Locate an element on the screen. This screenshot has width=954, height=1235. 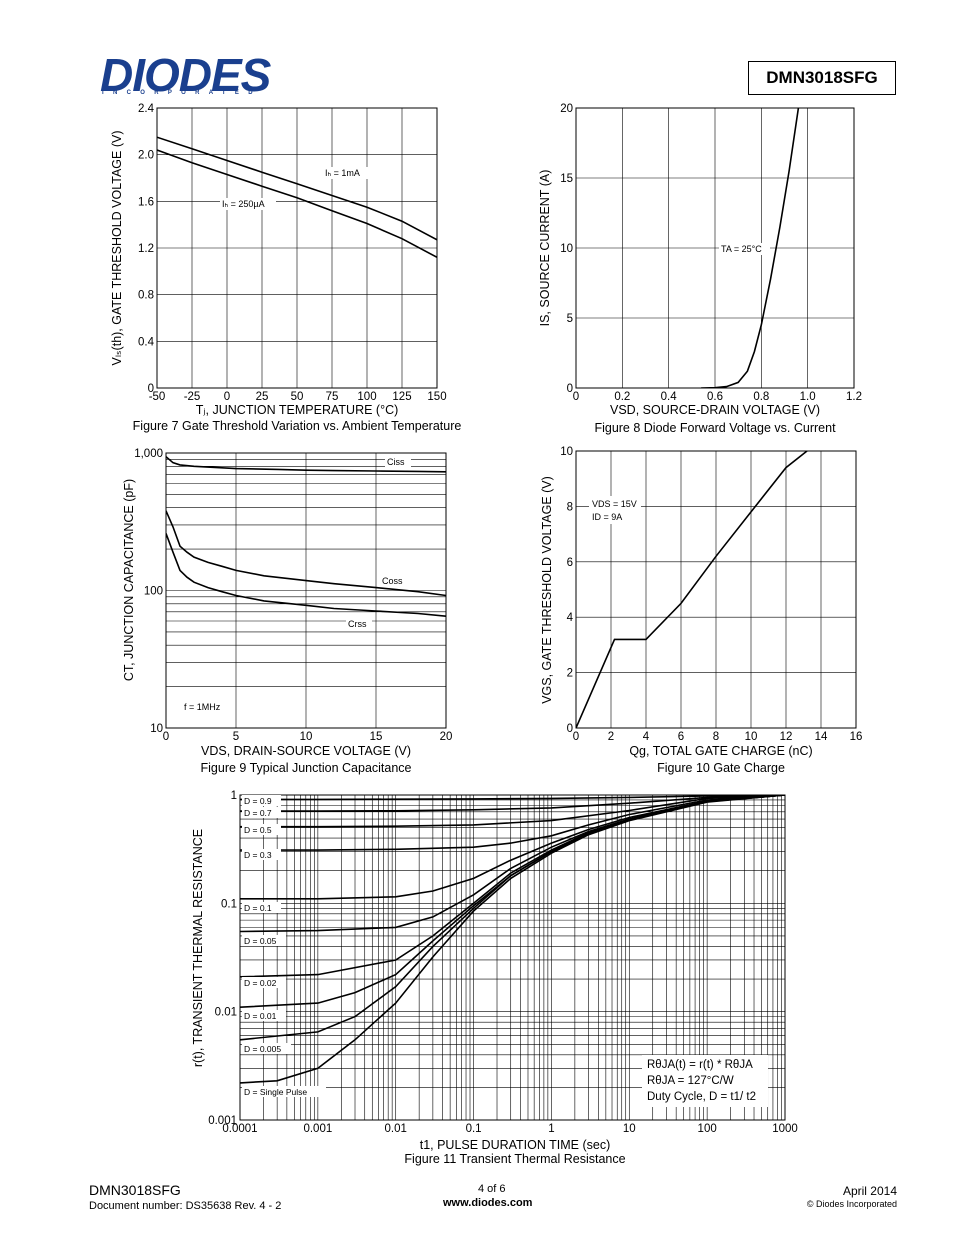
x-tick-label: 0.001 is located at coordinates (317, 1129).